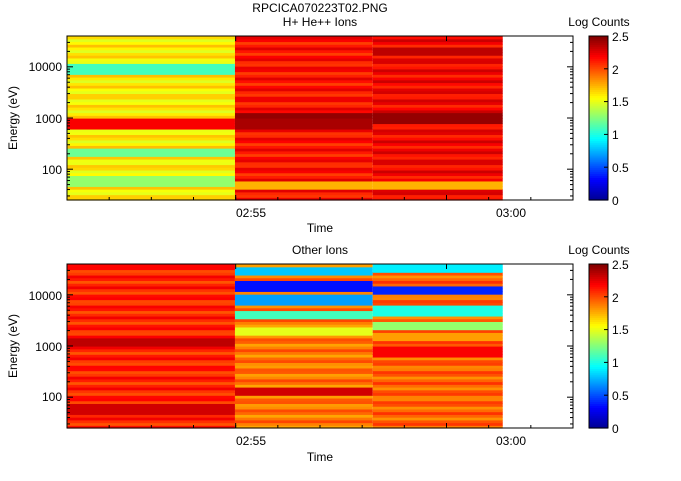 The height and width of the screenshot is (481, 681). Describe the element at coordinates (251, 213) in the screenshot. I see `x-tick-label: 02:55` at that location.